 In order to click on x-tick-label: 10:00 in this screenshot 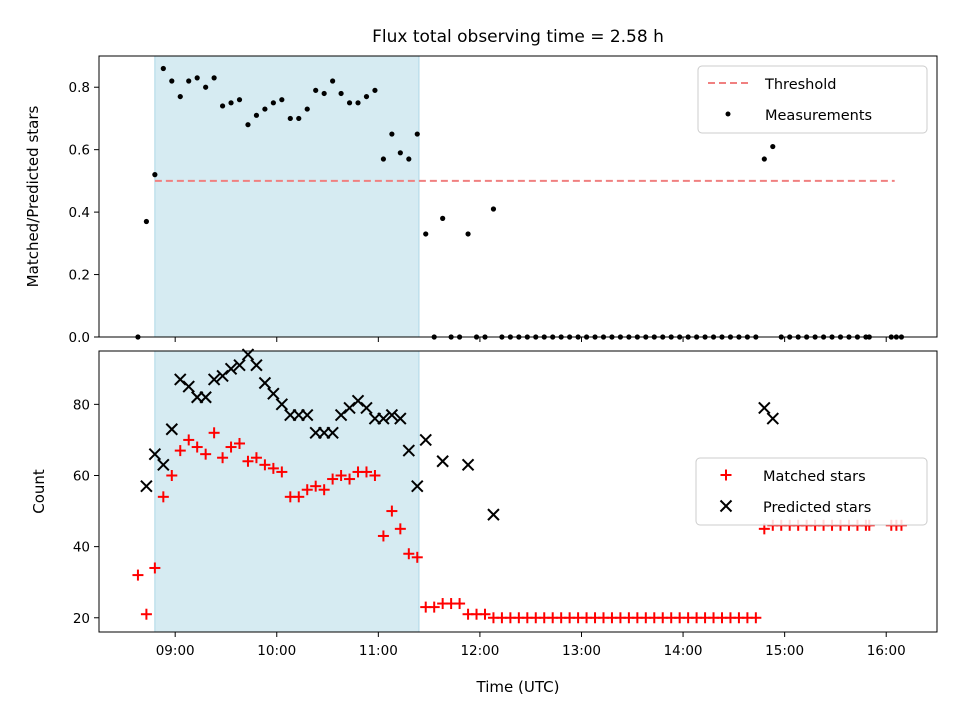, I will do `click(276, 651)`.